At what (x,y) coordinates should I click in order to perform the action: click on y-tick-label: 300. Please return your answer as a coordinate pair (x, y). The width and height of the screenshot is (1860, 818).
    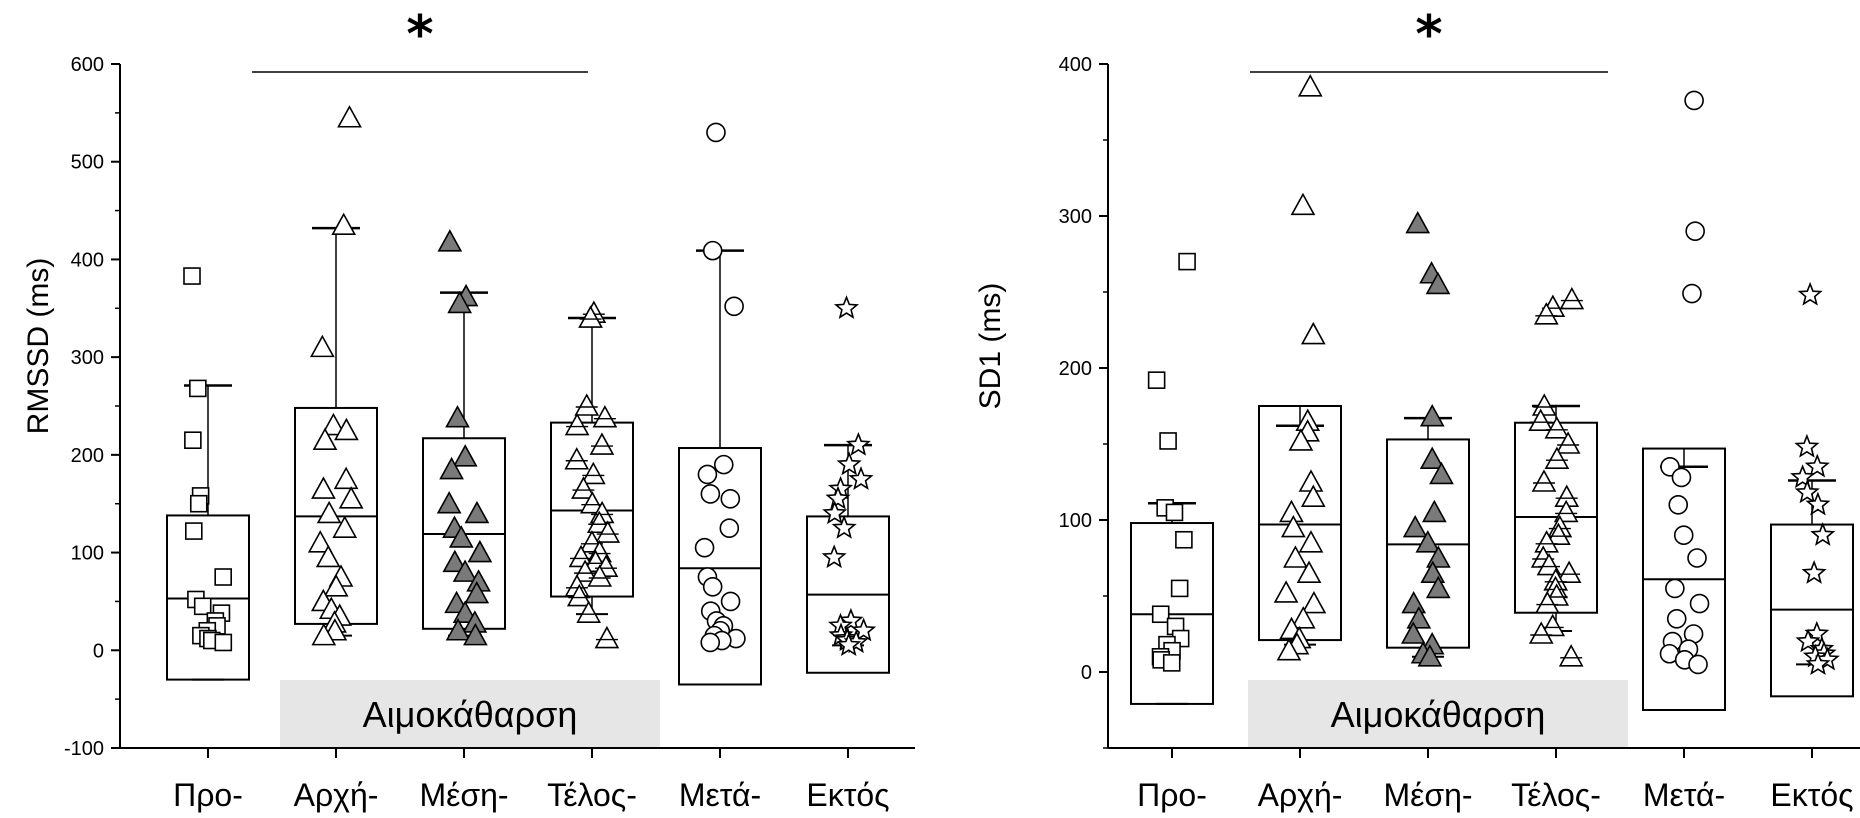
    Looking at the image, I should click on (87, 358).